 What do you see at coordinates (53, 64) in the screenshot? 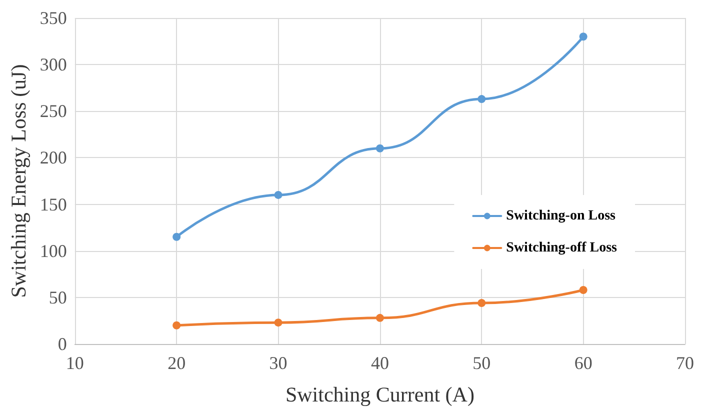
I see `y-tick-label: 300` at bounding box center [53, 64].